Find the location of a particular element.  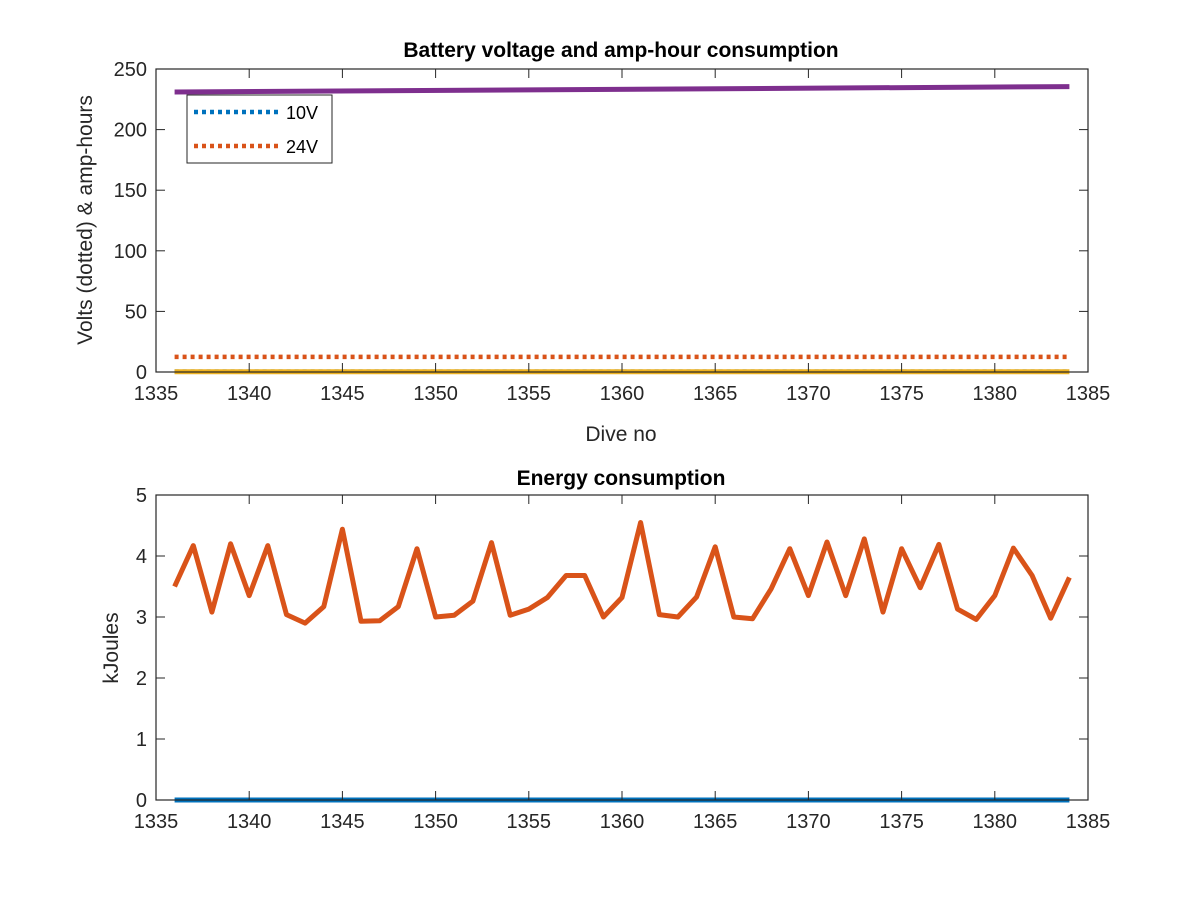

y-tick-label: 5 is located at coordinates (141, 496).